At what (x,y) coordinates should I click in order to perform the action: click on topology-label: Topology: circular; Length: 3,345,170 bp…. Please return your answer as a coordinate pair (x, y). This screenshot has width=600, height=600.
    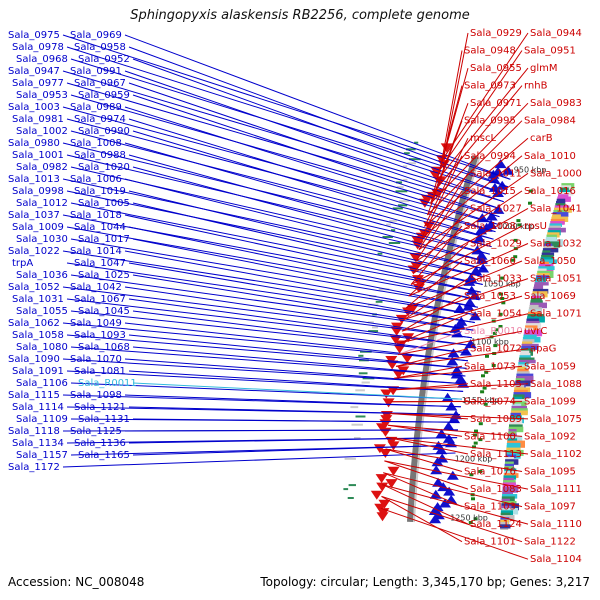
    Looking at the image, I should click on (425, 582).